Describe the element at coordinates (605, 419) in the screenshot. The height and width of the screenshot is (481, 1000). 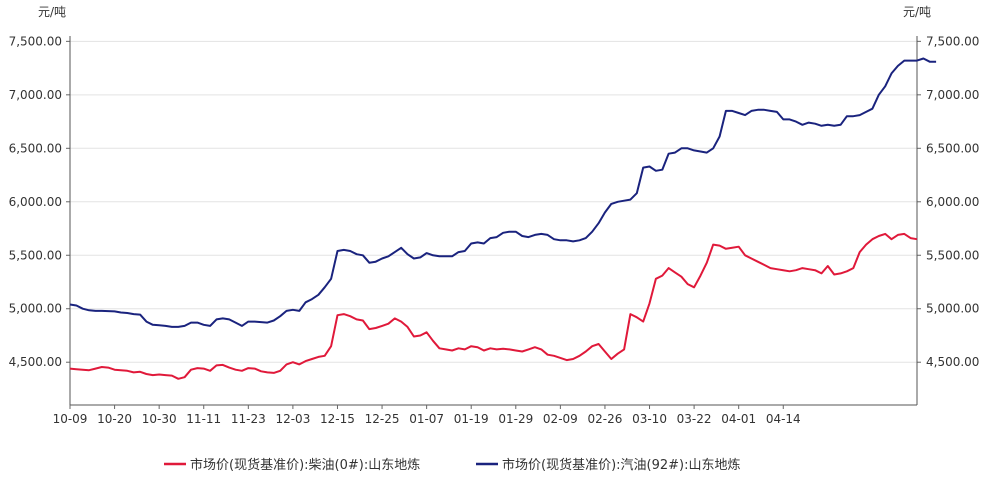
I see `x-tick-label: 02-26` at that location.